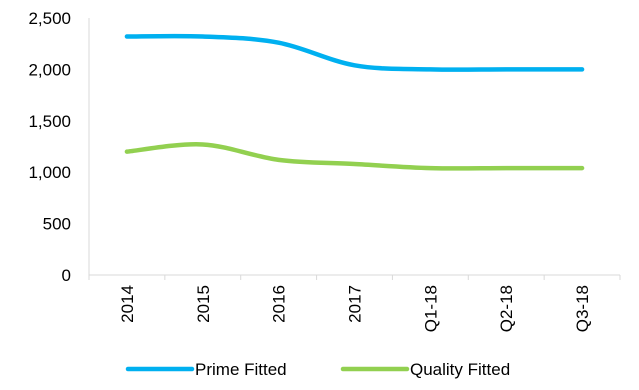  Describe the element at coordinates (506, 308) in the screenshot. I see `x-tick-label: Q2-18` at that location.